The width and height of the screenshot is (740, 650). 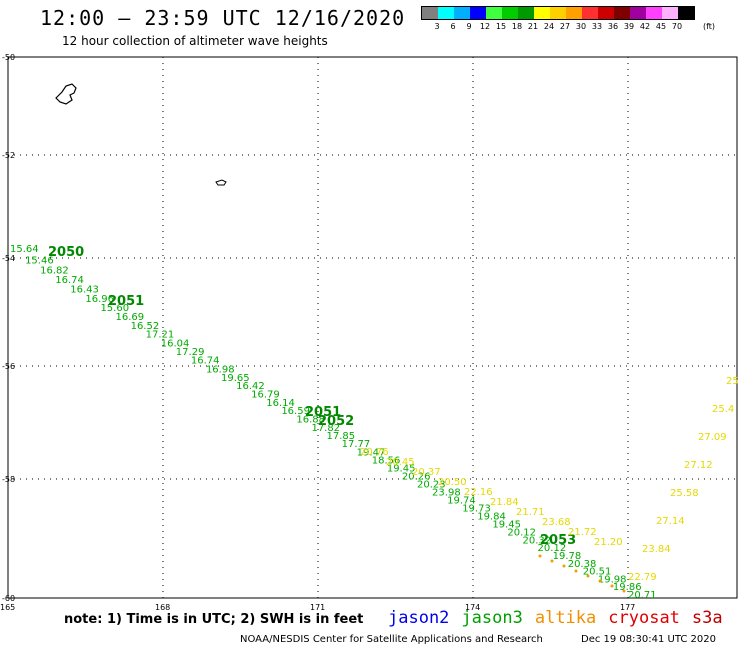 I want to click on green-swh-reading: 16.74, so click(x=69, y=280).